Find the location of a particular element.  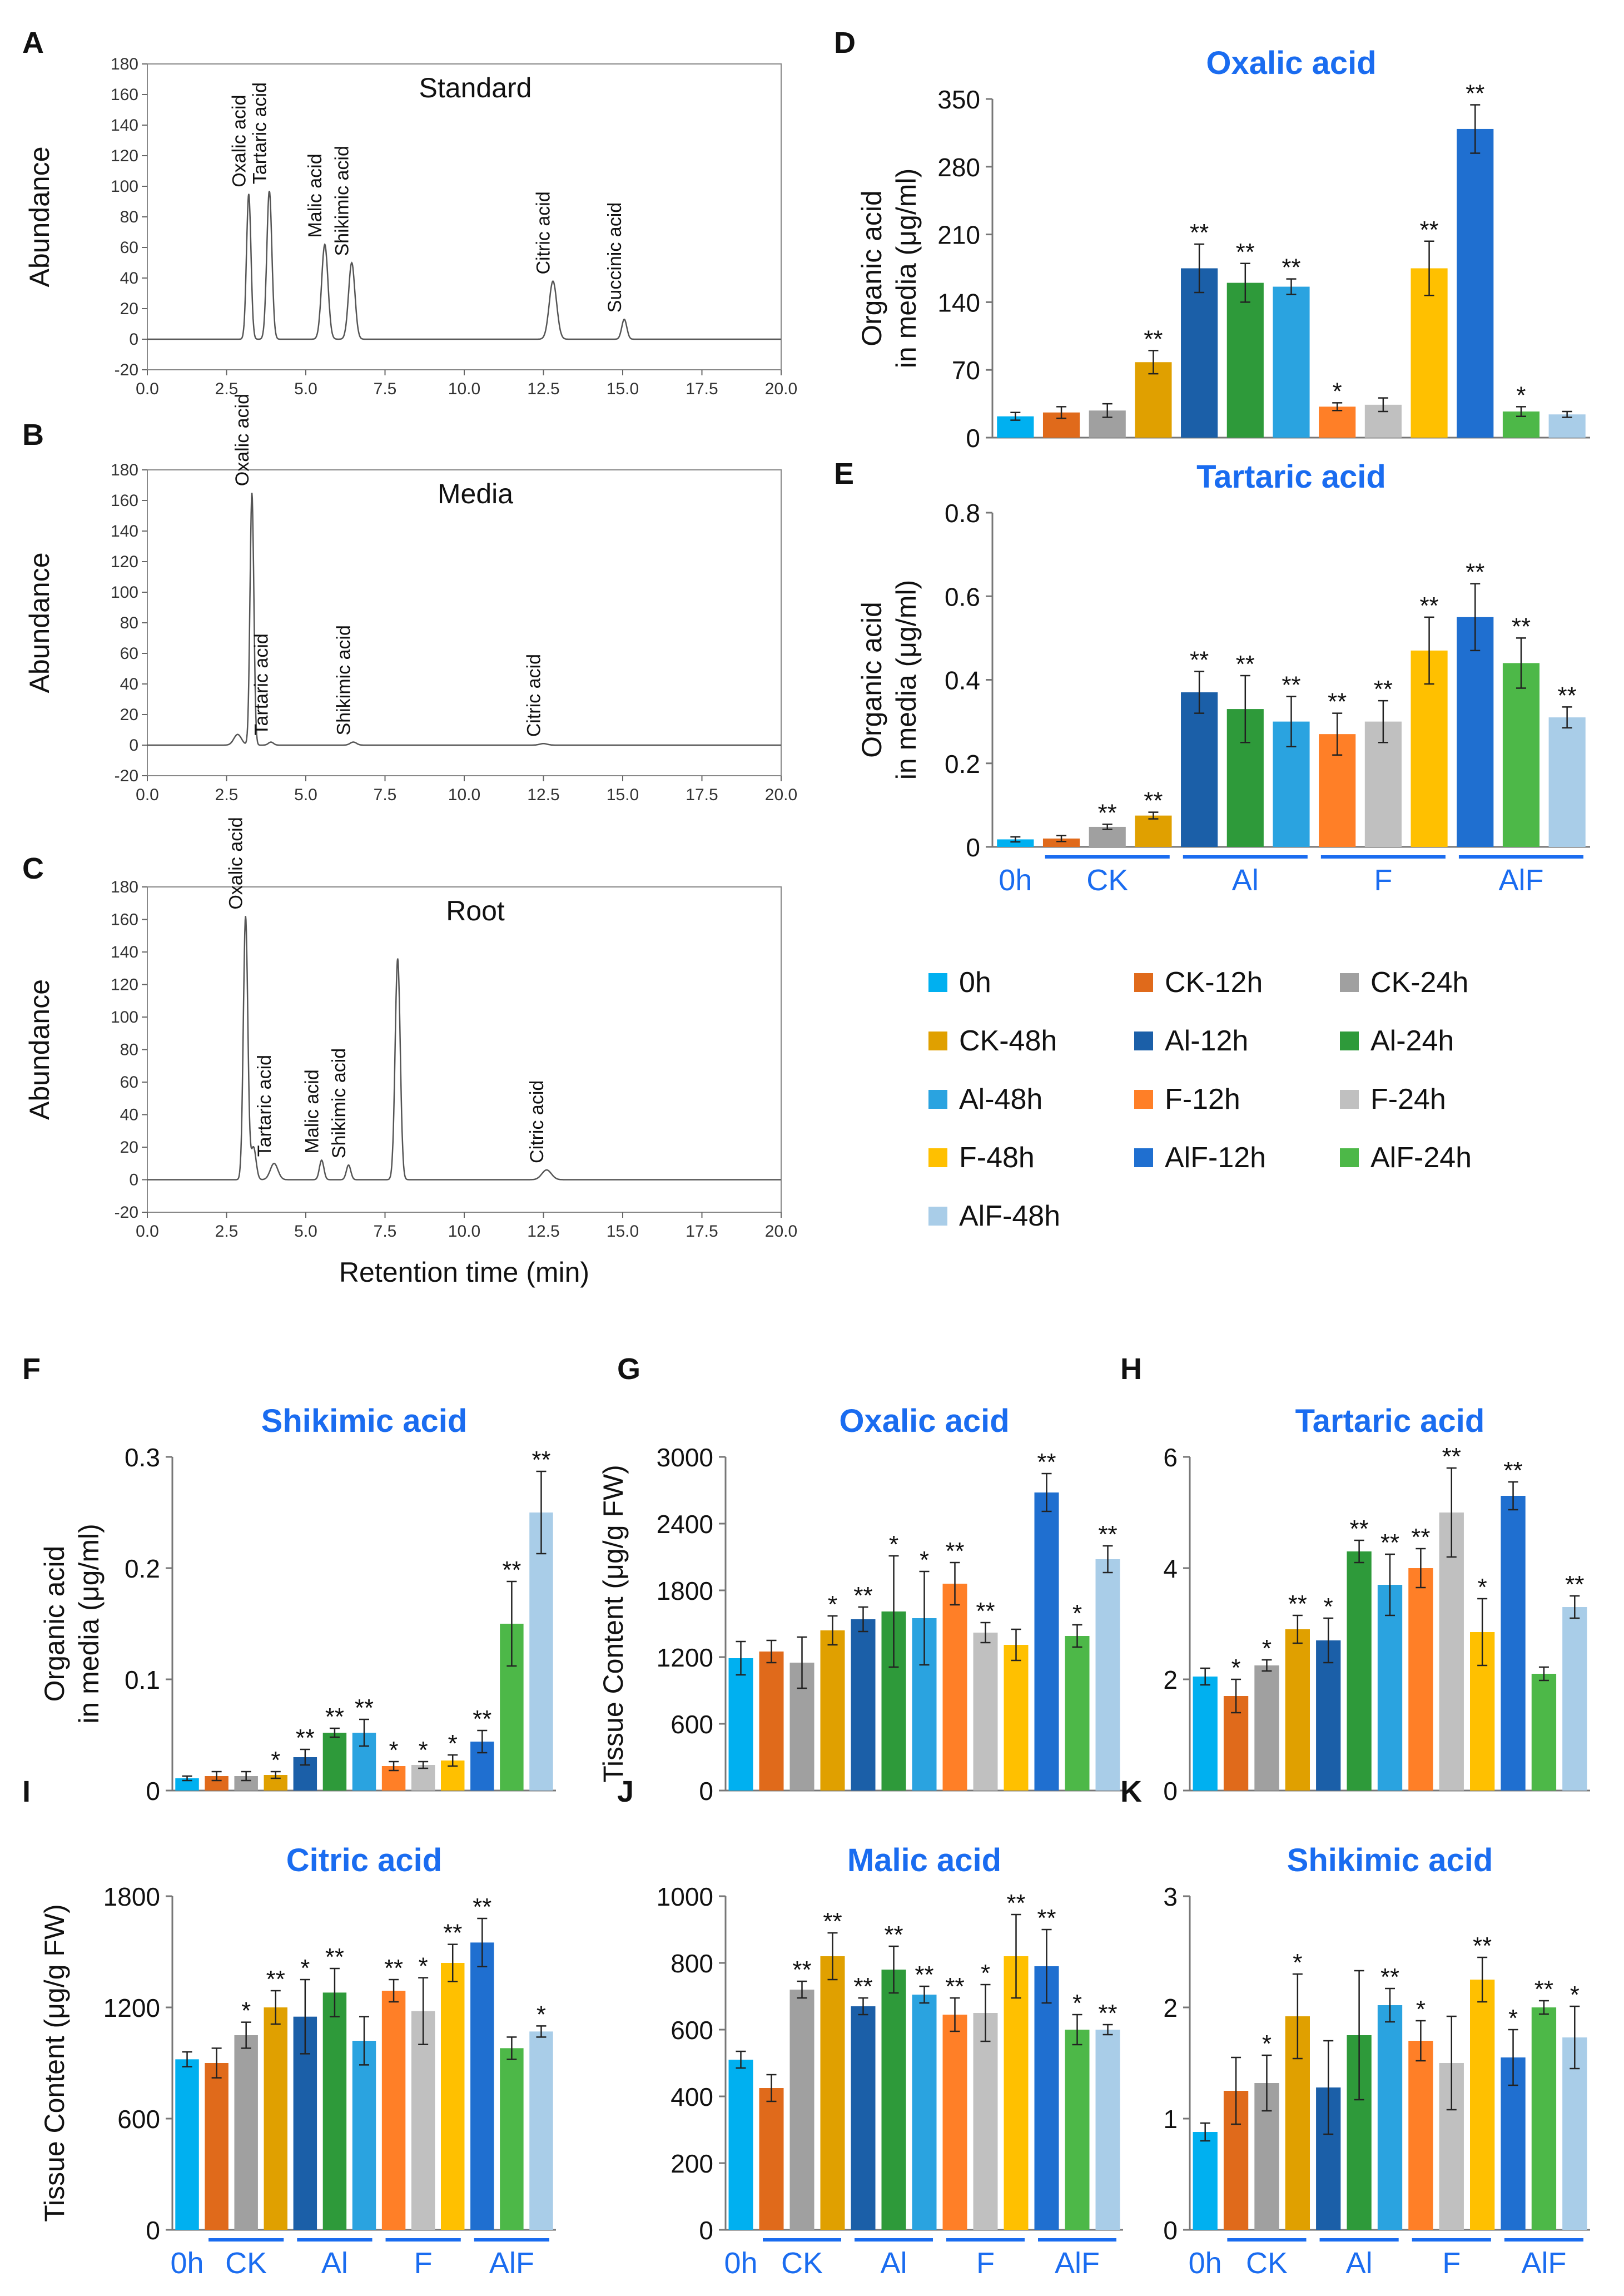

bar-Al-12h is located at coordinates (863, 1705).